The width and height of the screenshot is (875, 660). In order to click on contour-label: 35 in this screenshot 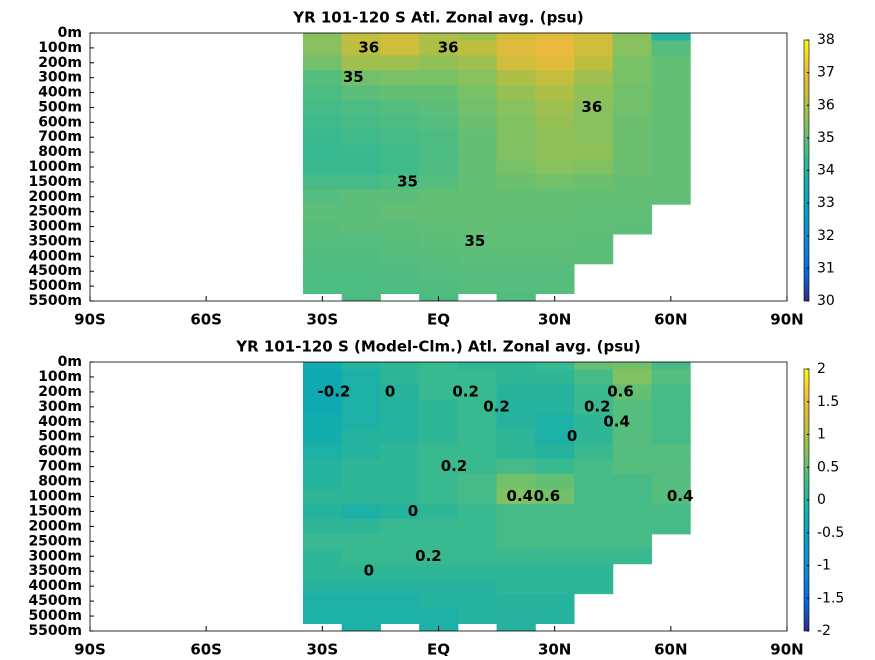, I will do `click(407, 181)`.